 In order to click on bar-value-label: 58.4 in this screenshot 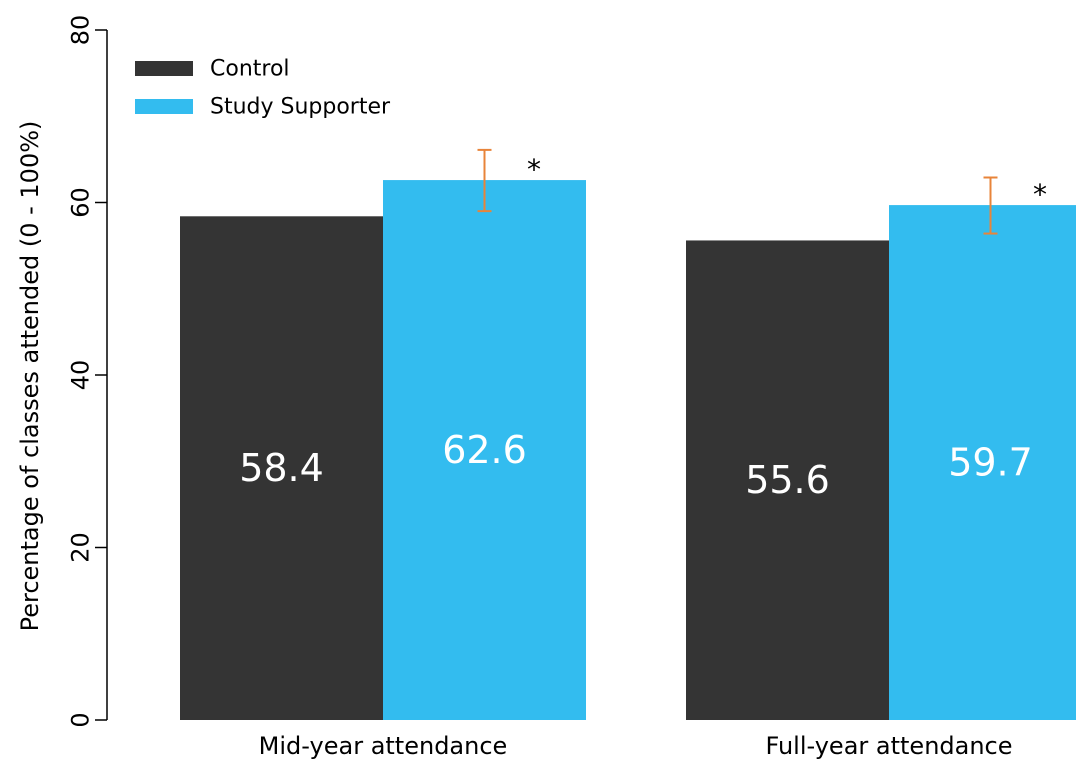, I will do `click(281, 468)`.